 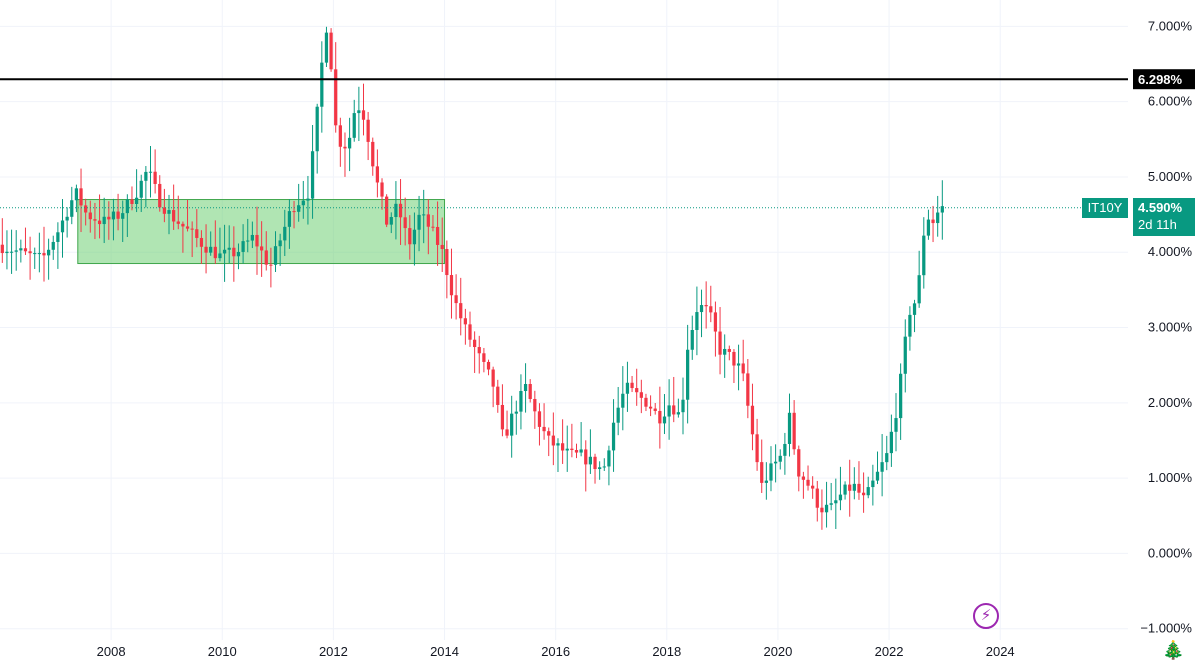 What do you see at coordinates (444, 651) in the screenshot?
I see `x-tick-label: 2014` at bounding box center [444, 651].